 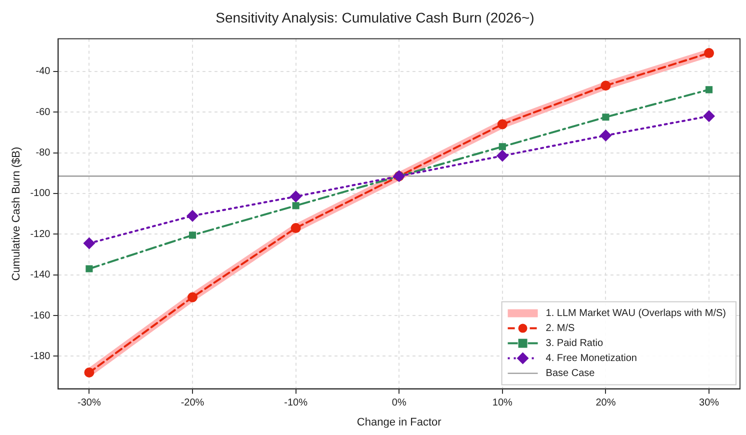 I want to click on x-tick-label: -30%, so click(x=89, y=403).